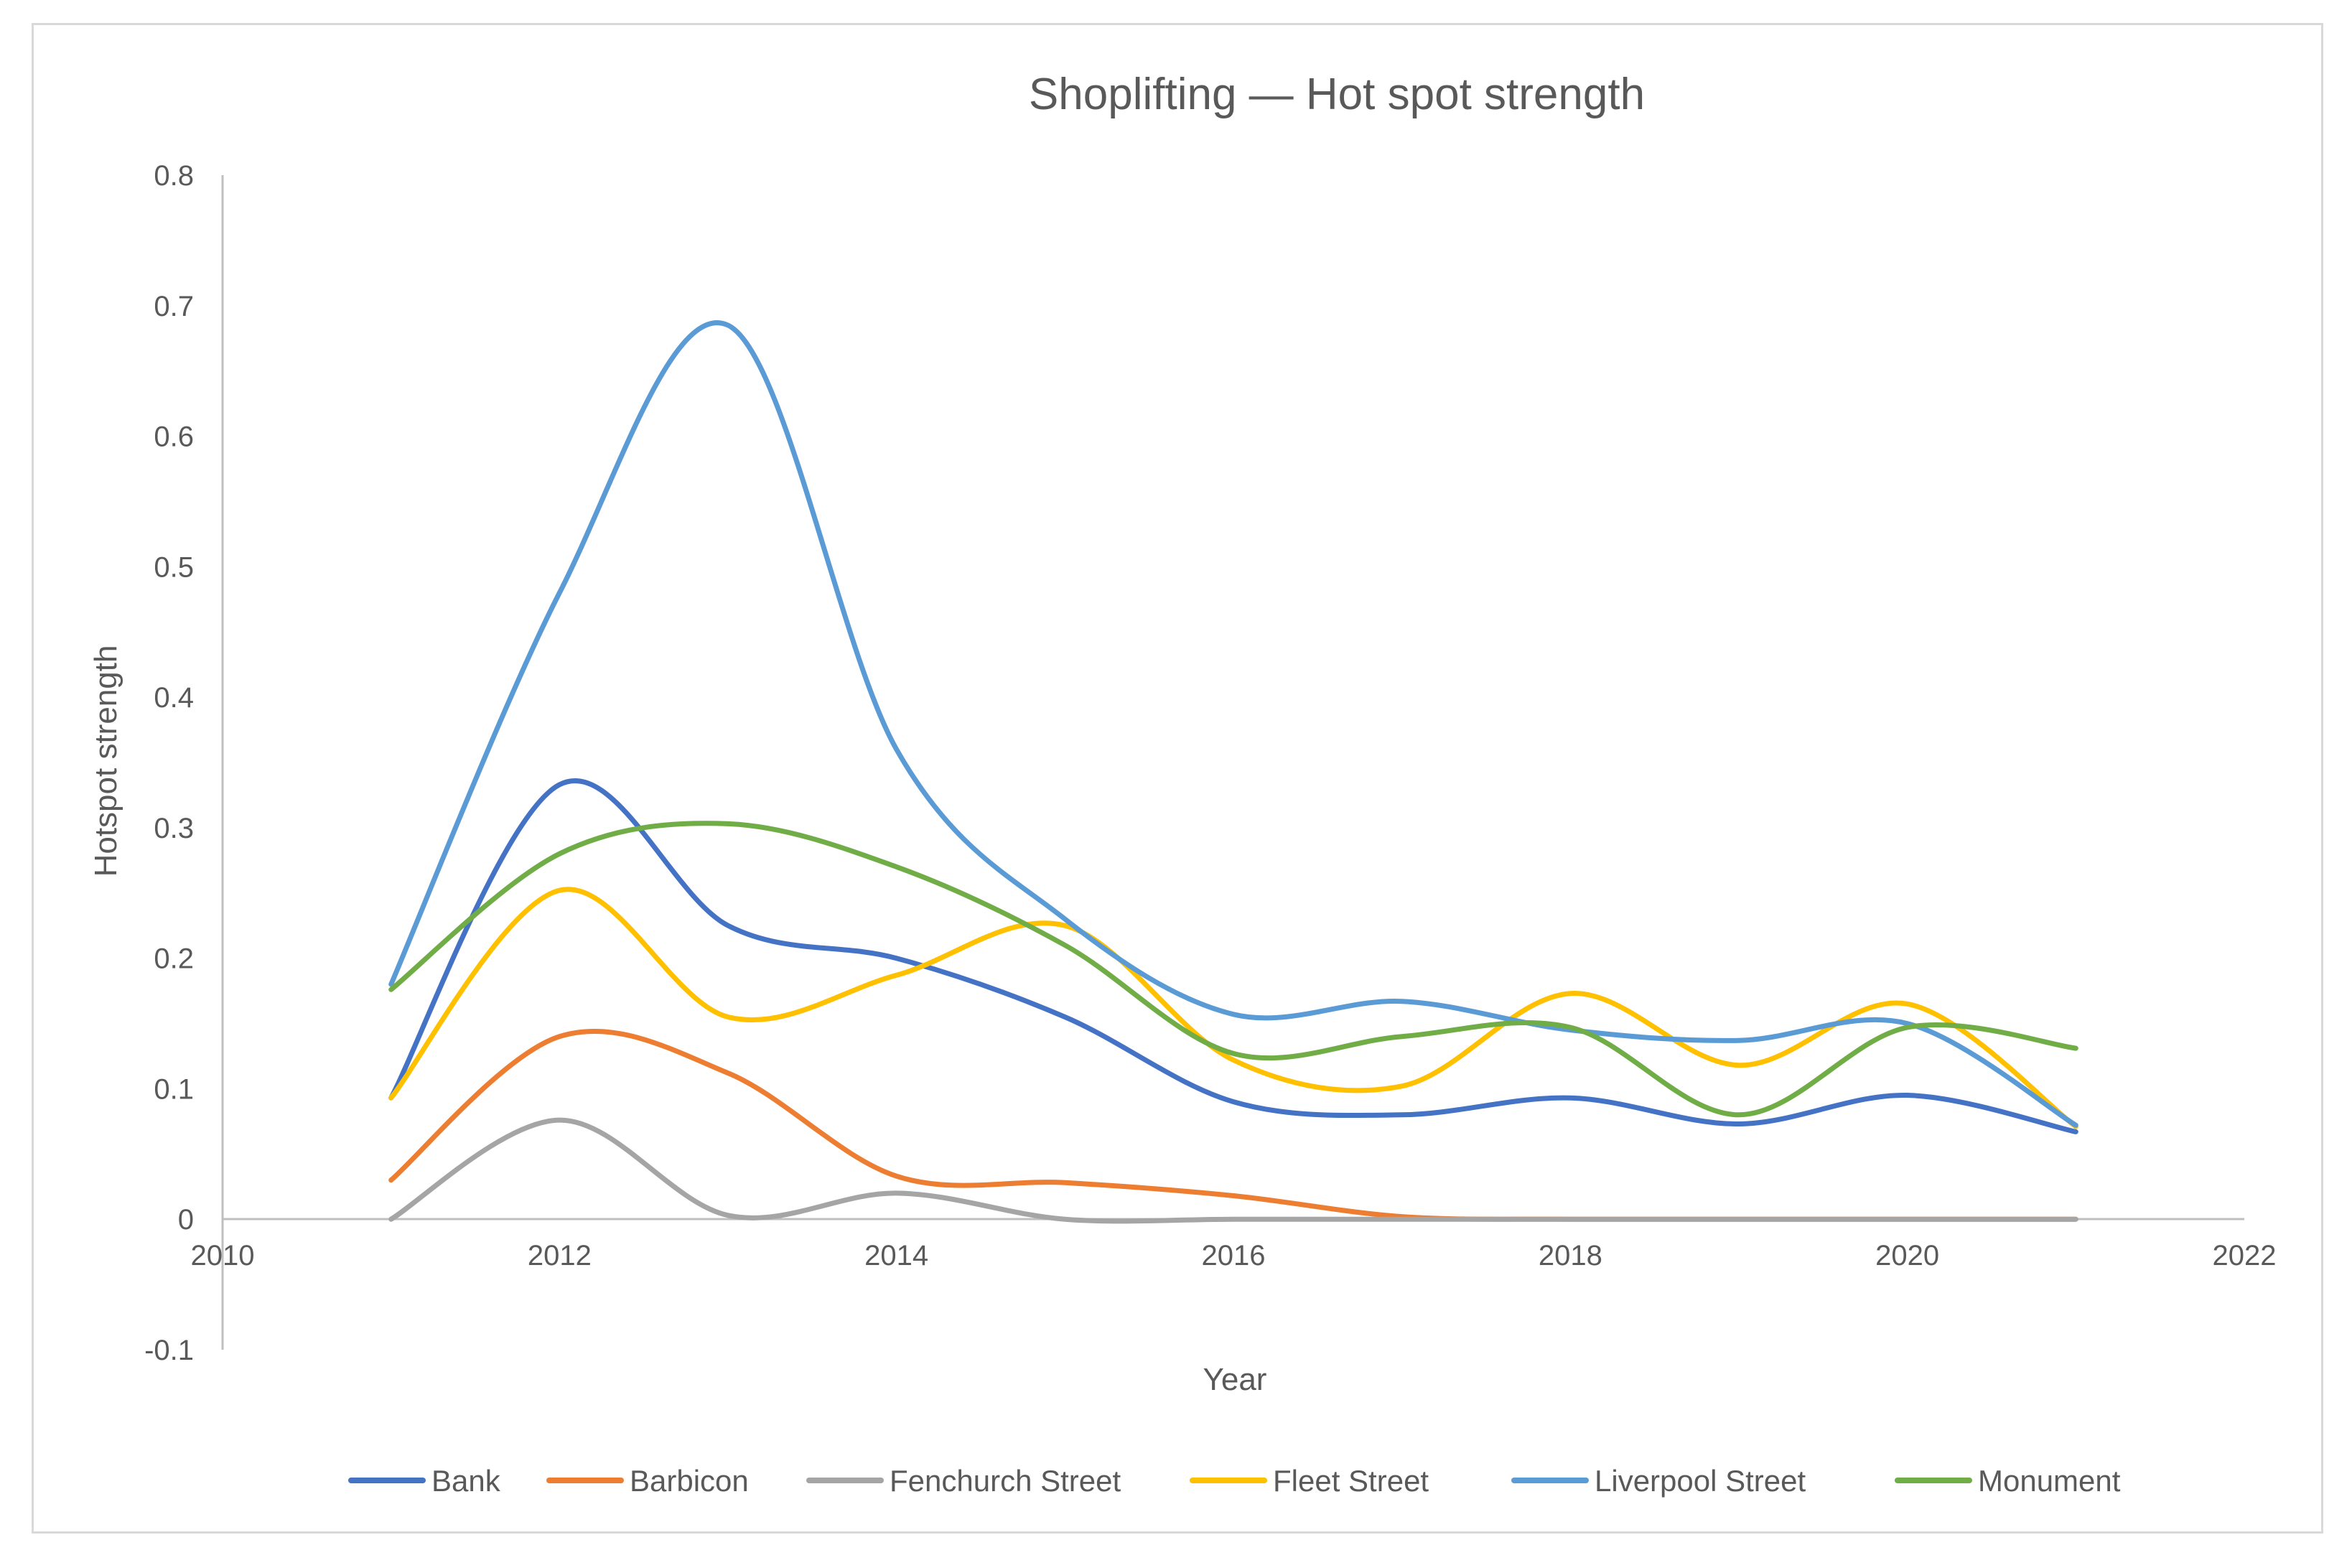  I want to click on legend-item-barbicon: Barbicon, so click(647, 1481).